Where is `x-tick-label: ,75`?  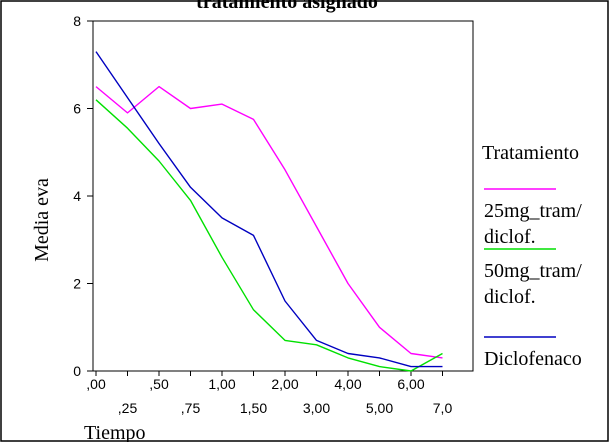 x-tick-label: ,75 is located at coordinates (191, 408).